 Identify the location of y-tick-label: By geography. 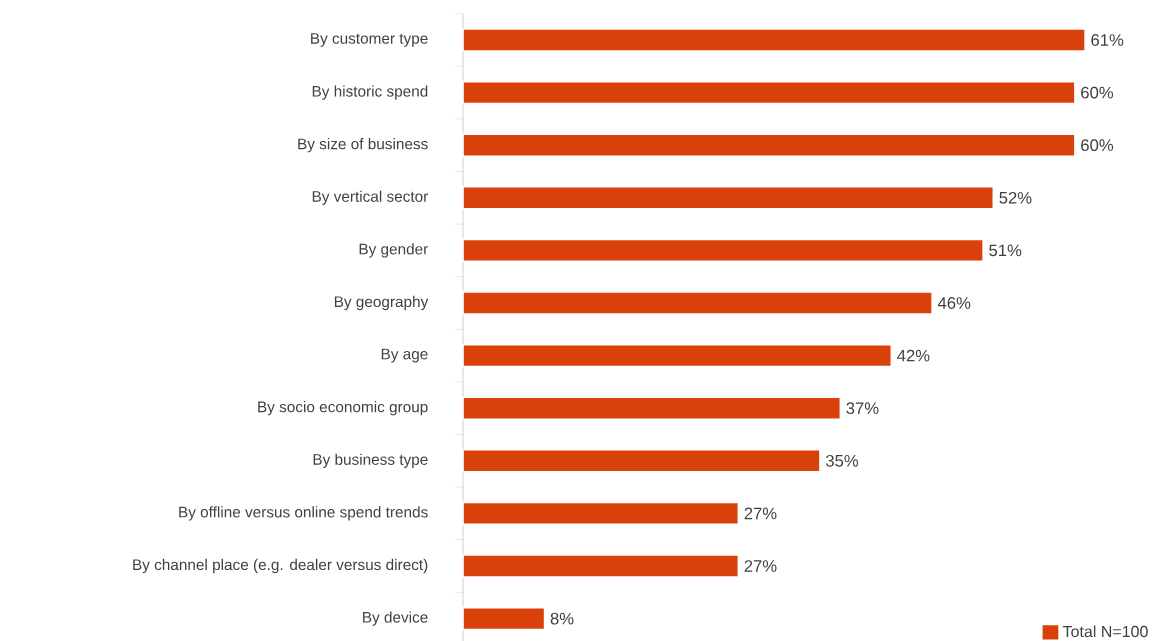
(381, 303).